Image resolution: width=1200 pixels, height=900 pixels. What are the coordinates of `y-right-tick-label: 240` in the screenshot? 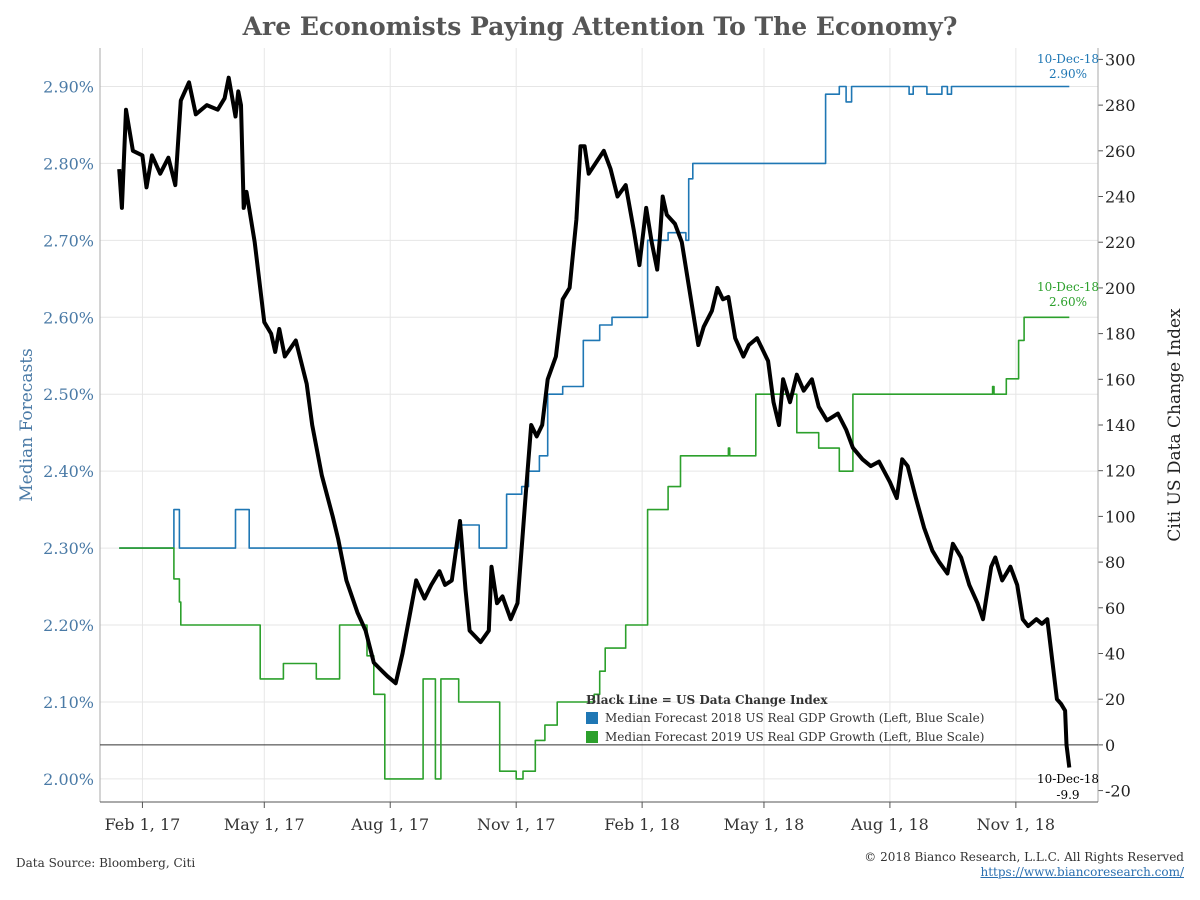 It's located at (1120, 197).